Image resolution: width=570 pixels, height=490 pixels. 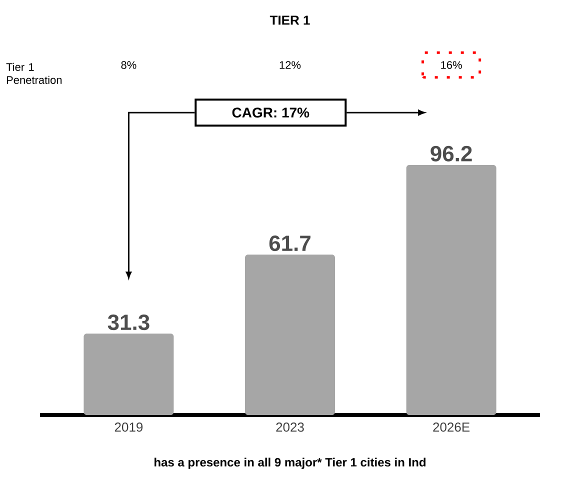 I want to click on data-label: 96.2, so click(x=451, y=154).